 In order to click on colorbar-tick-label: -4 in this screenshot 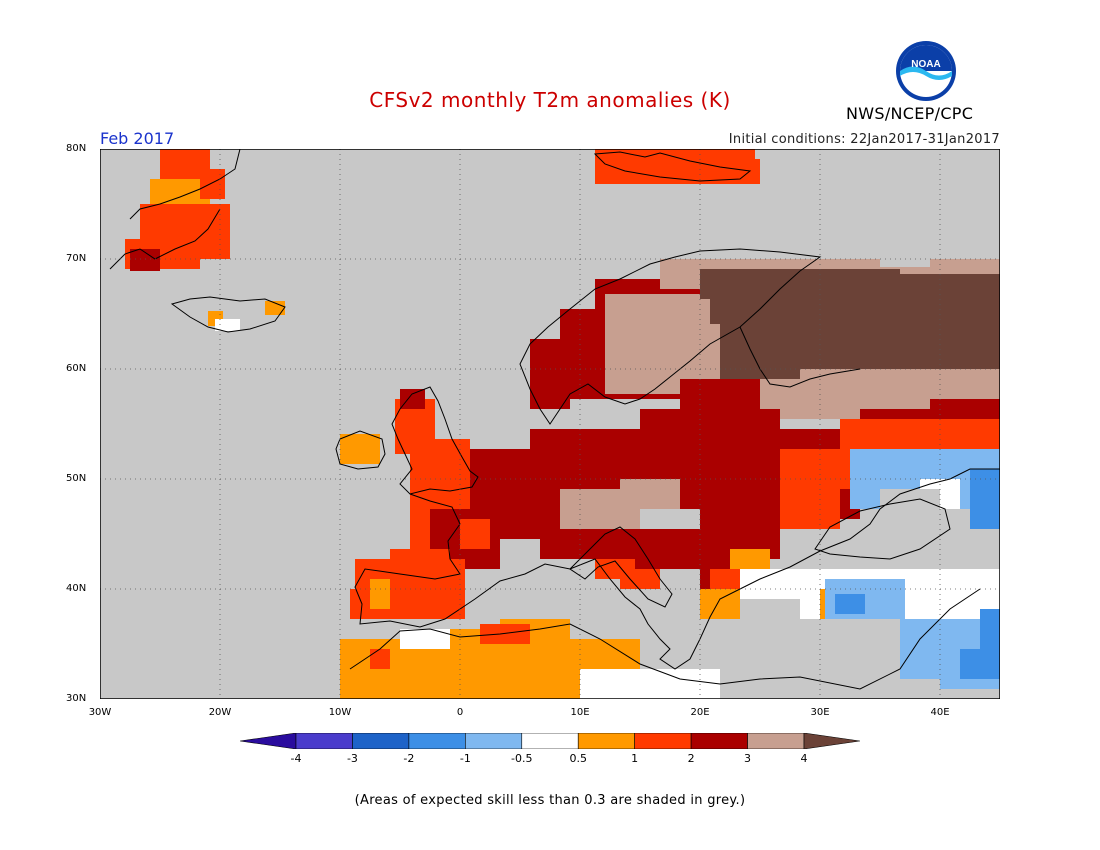, I will do `click(296, 758)`.